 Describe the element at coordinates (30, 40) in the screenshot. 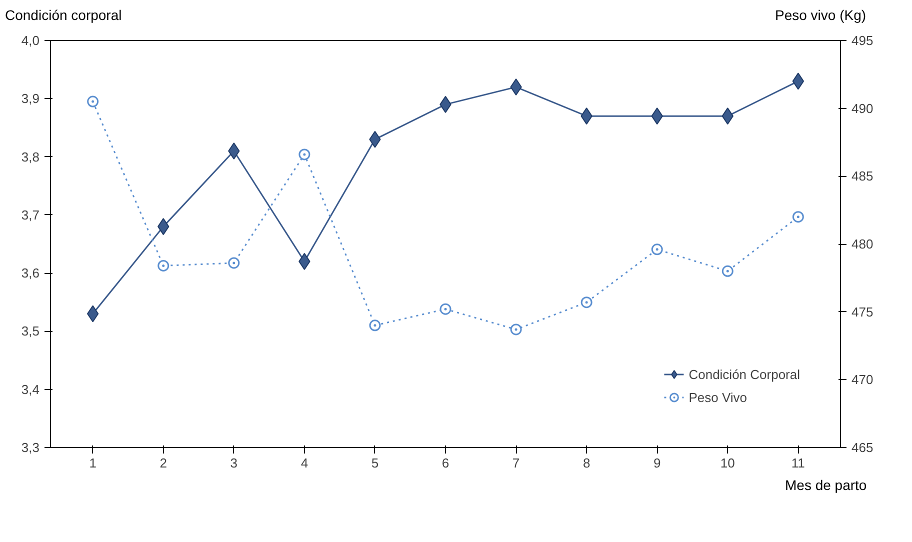

I see `y-tick-label: 4,0` at that location.